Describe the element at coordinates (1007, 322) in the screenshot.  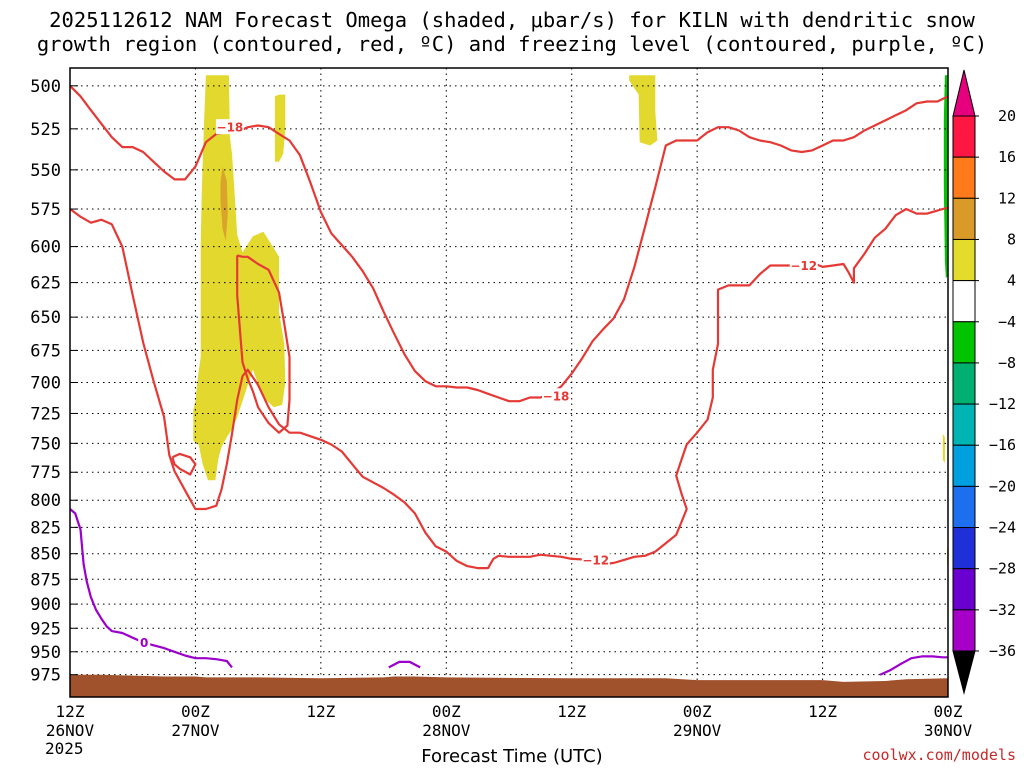
I see `colorbar-label-5: −4` at that location.